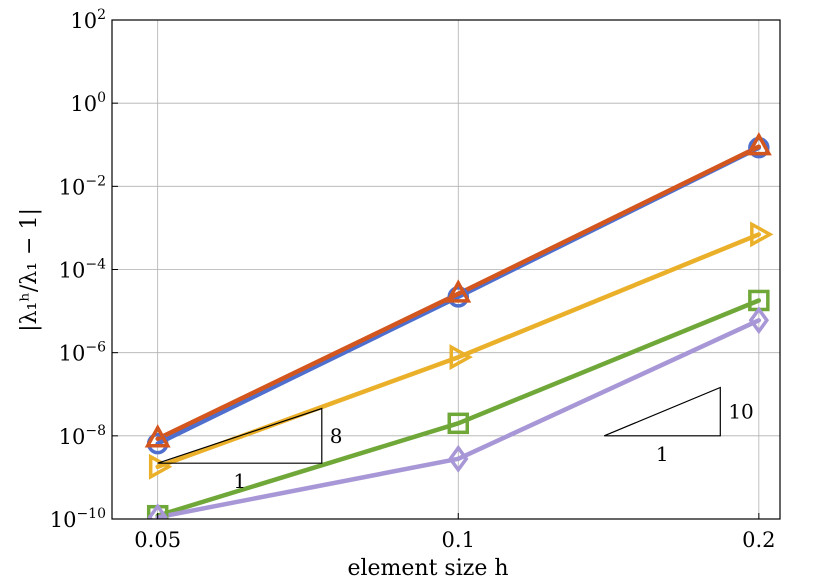 This screenshot has height=584, width=830. Describe the element at coordinates (458, 423) in the screenshot. I see `marker-square` at that location.